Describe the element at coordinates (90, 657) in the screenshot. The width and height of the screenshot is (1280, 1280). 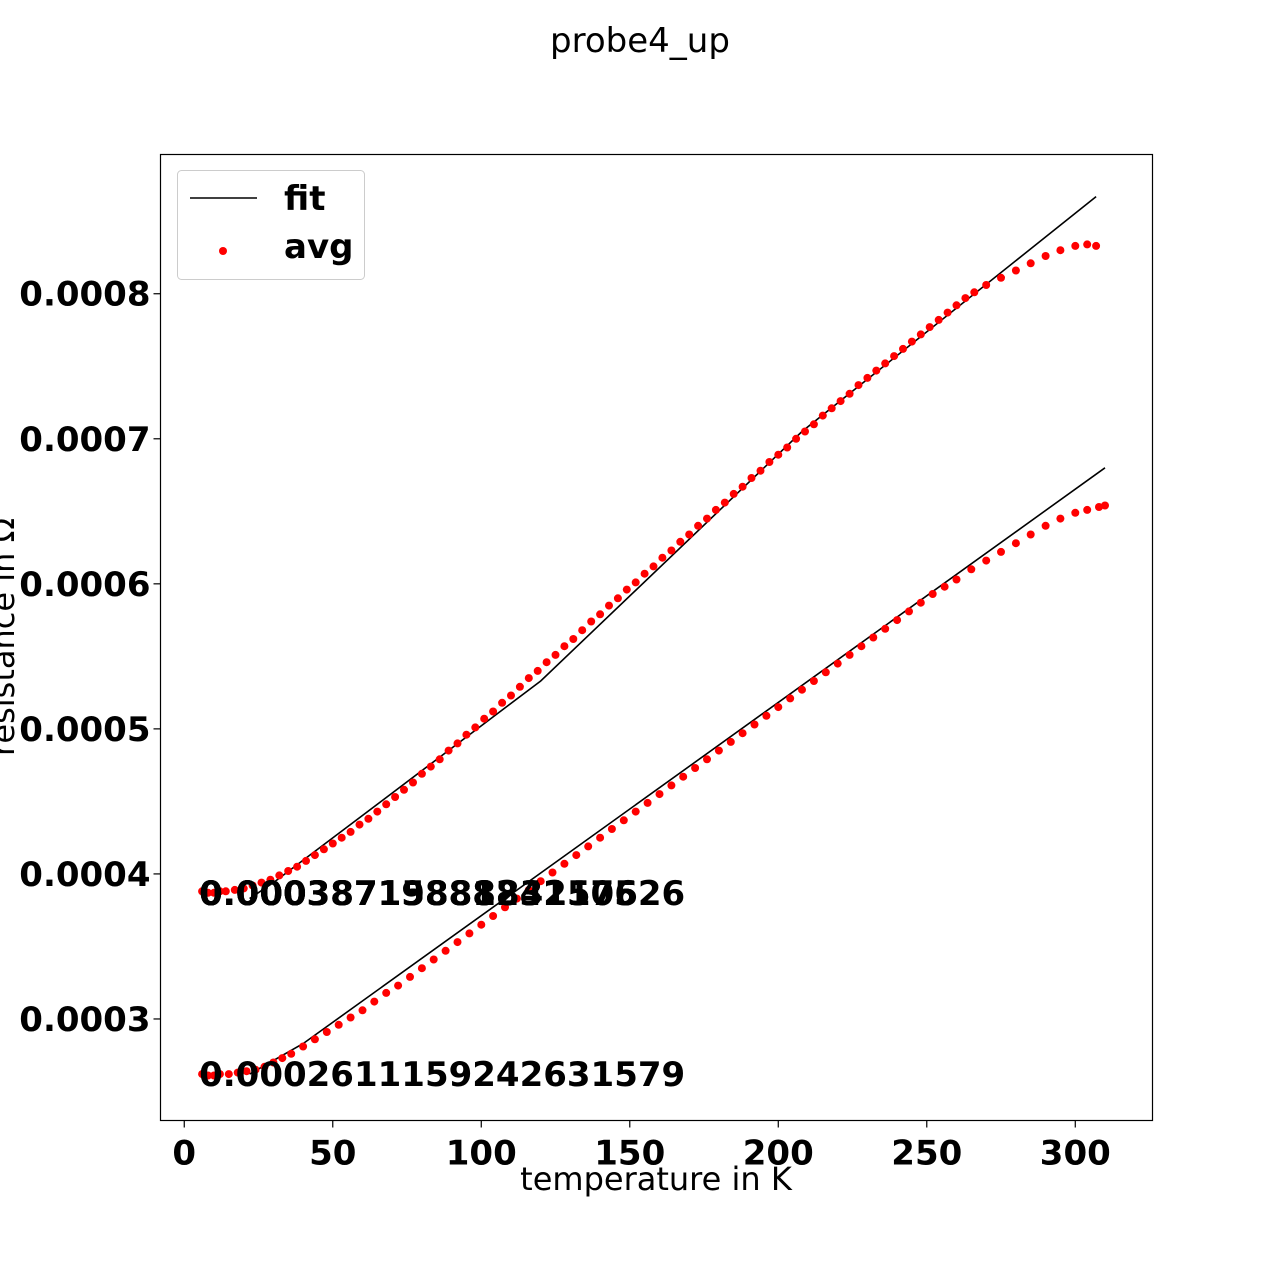
I see `y-axis-ticks: 0.0003 0.0004 0.0005 0.0006 0.0007 0.0008` at that location.